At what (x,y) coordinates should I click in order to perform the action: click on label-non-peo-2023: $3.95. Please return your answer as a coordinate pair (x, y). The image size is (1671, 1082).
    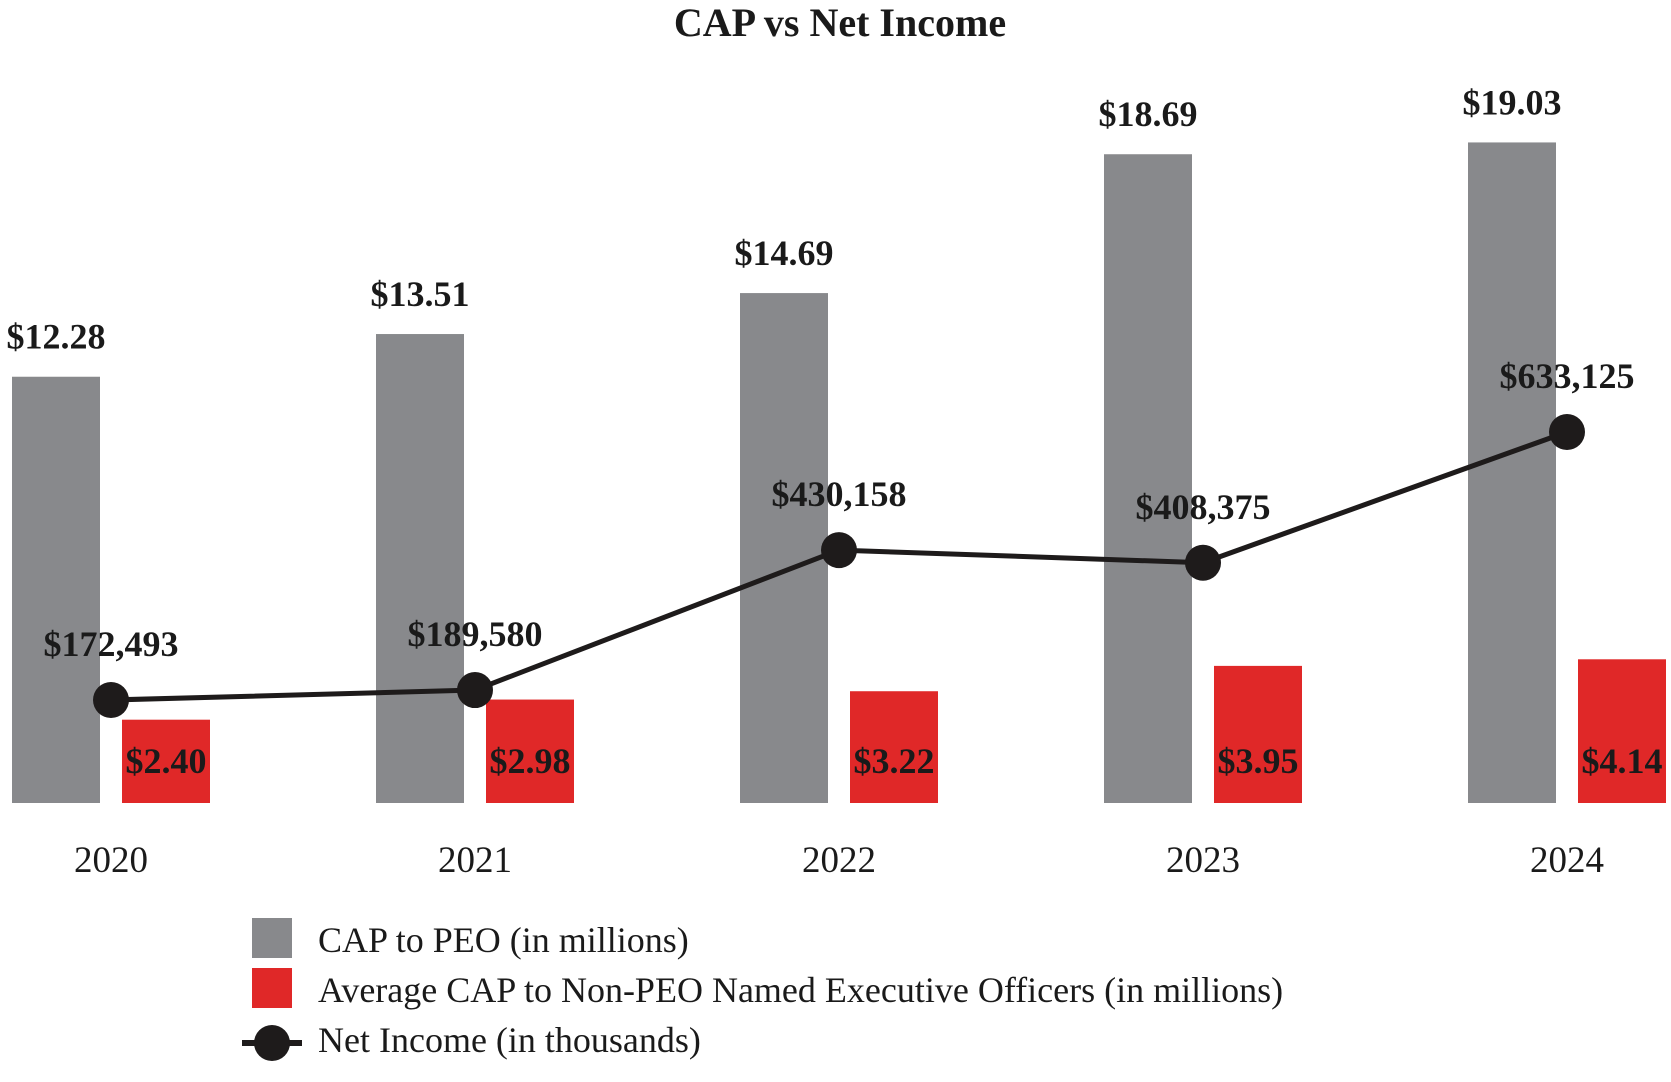
    Looking at the image, I should click on (1258, 761).